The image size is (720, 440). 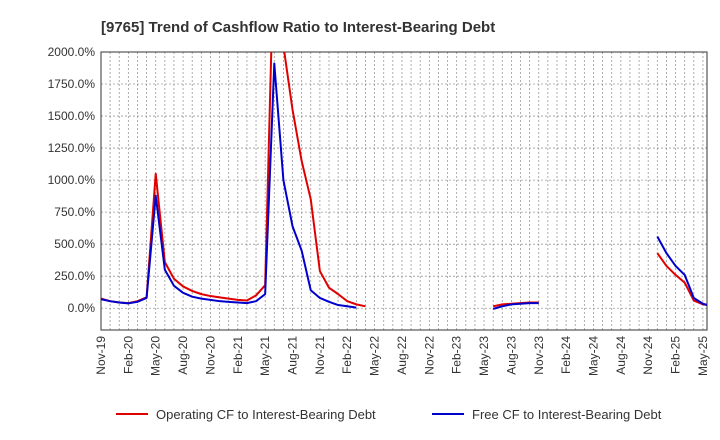 What do you see at coordinates (293, 355) in the screenshot?
I see `x-tick-label: Aug-21` at bounding box center [293, 355].